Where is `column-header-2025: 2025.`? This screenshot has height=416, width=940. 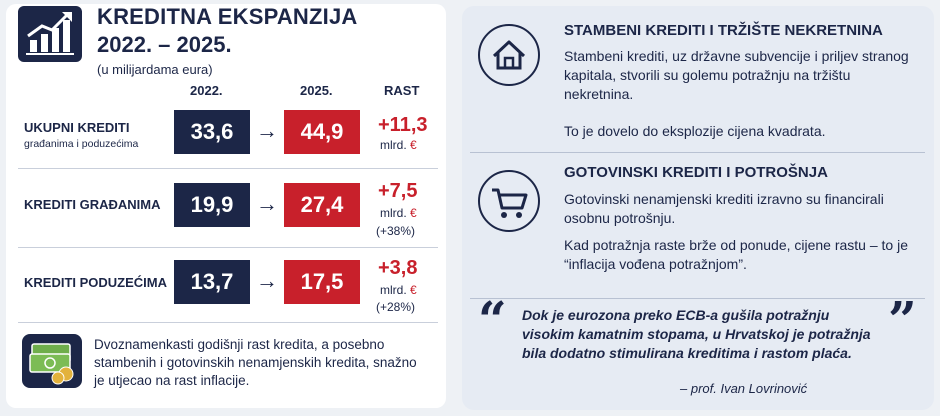
column-header-2025: 2025. is located at coordinates (316, 90).